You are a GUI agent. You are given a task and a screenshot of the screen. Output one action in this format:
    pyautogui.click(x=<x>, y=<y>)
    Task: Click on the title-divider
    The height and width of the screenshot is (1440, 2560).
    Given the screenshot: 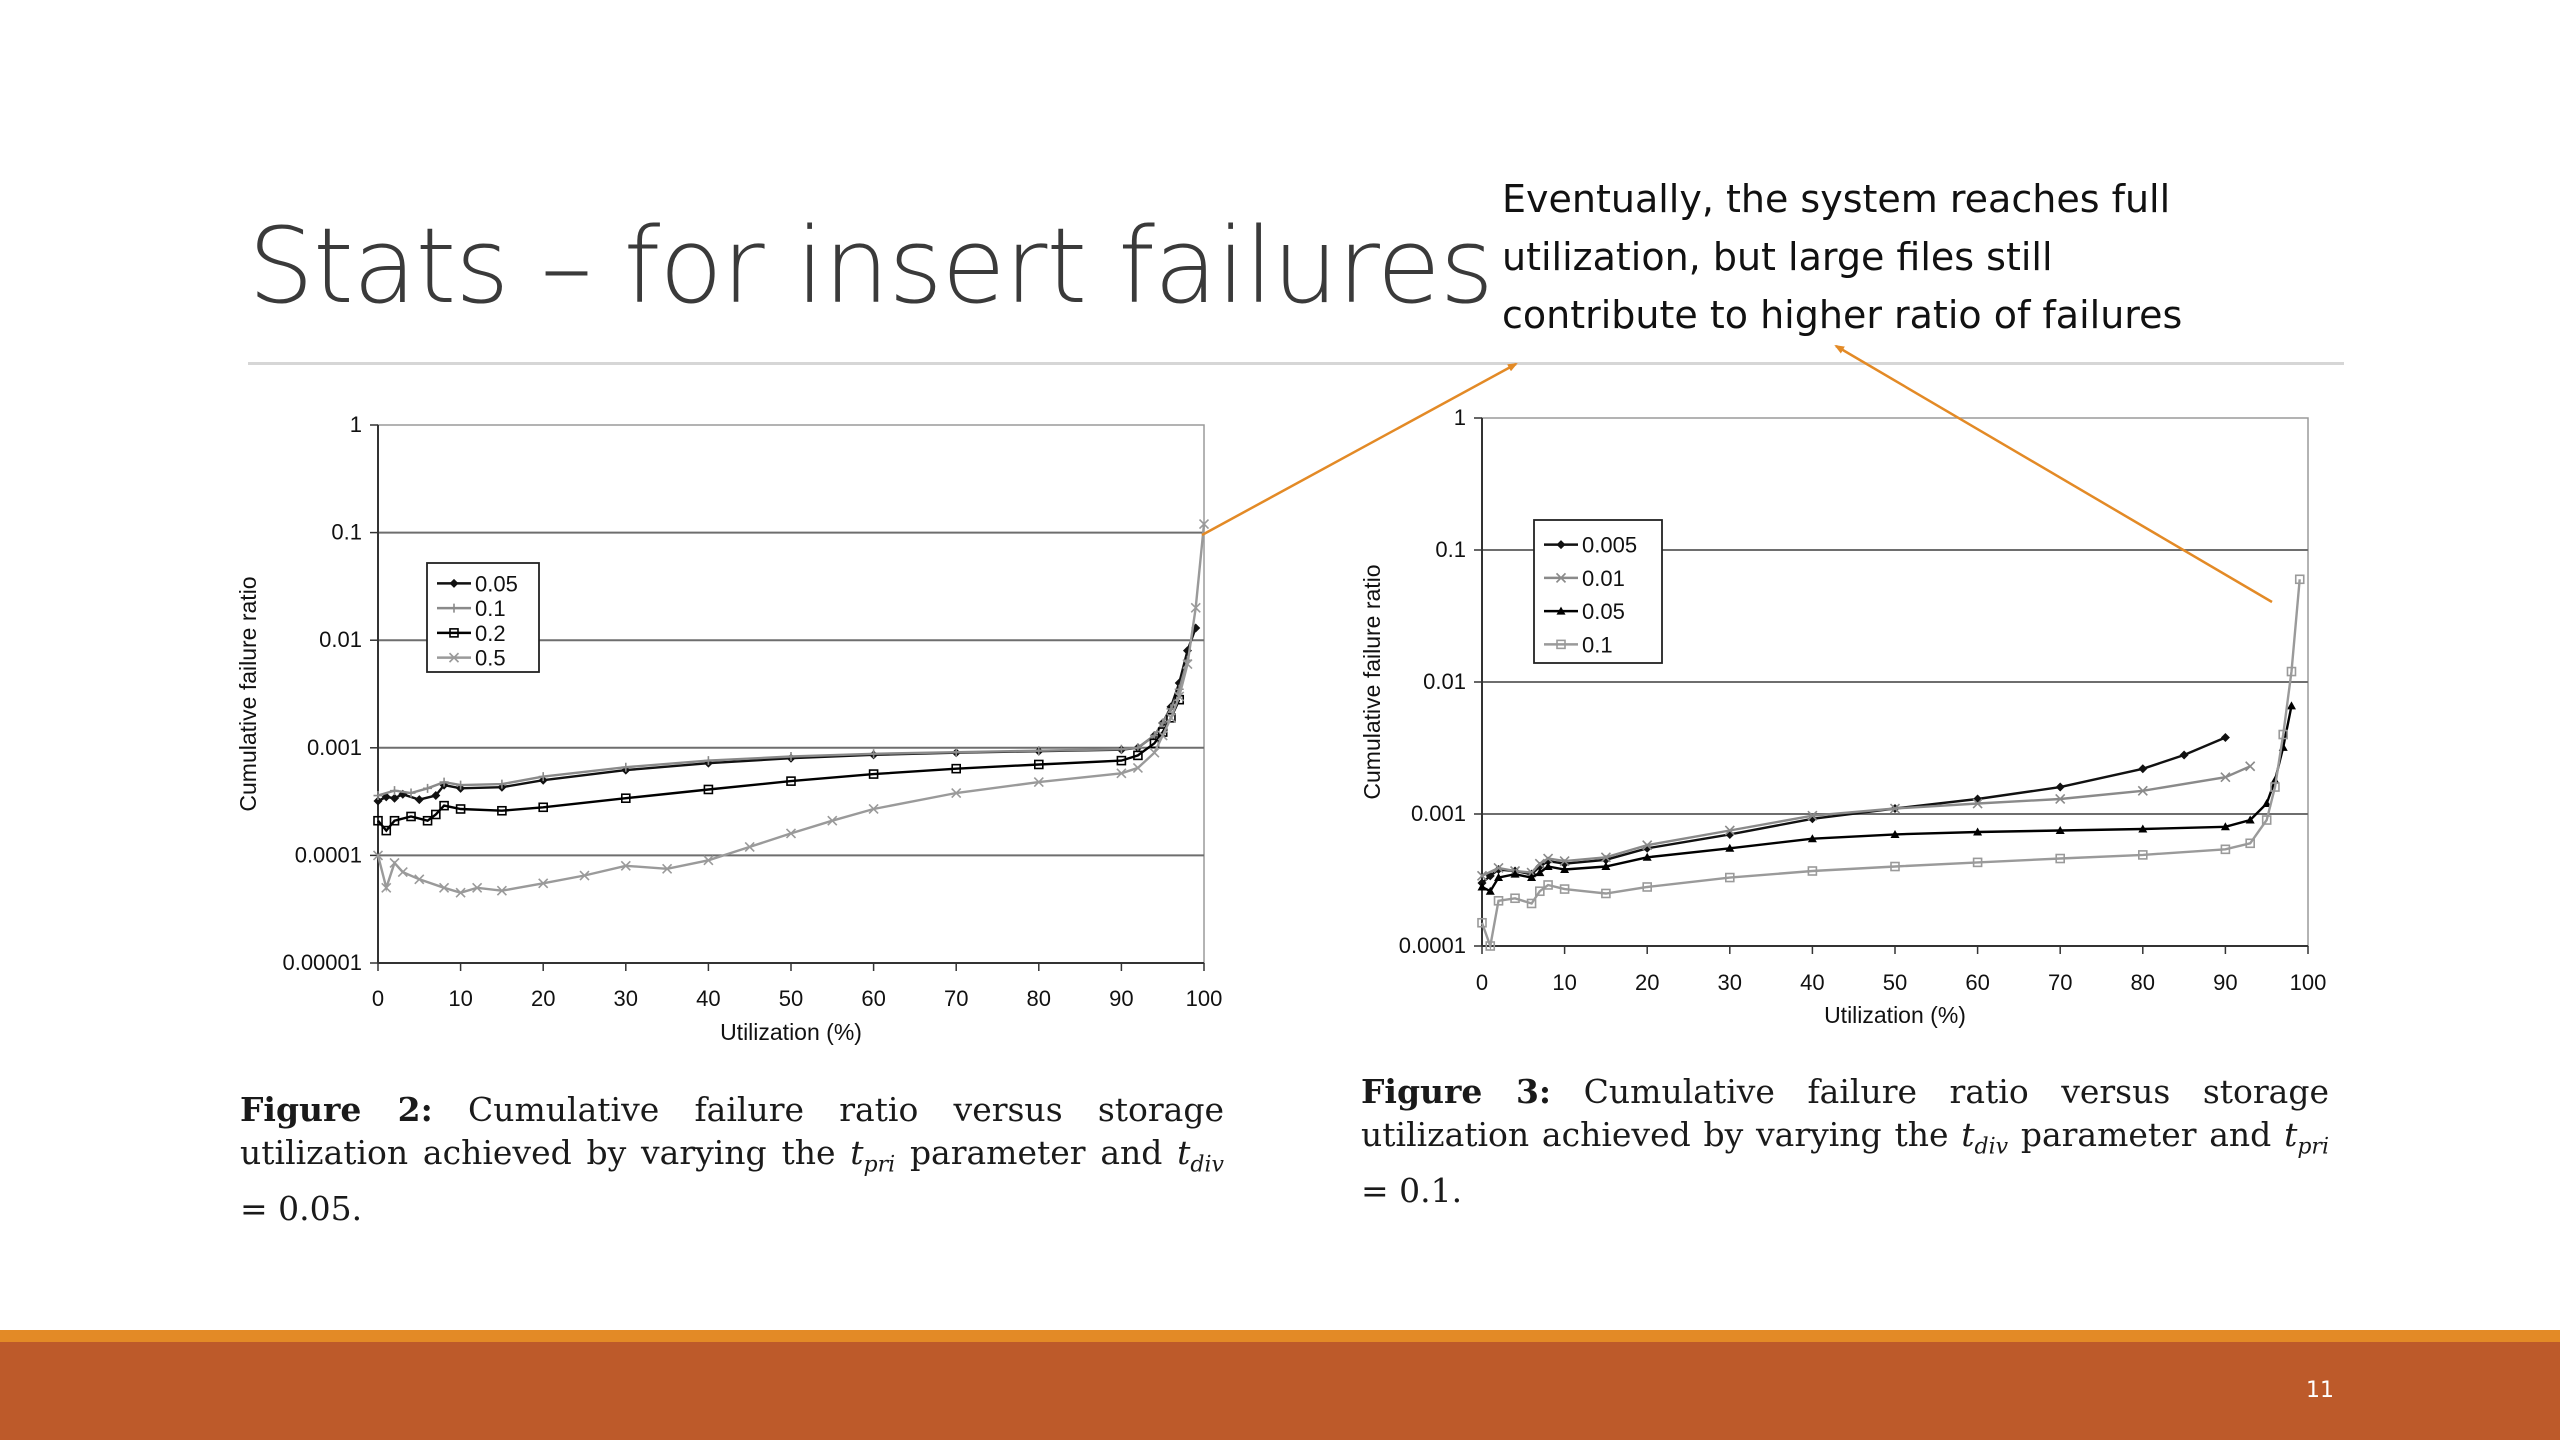 What is the action you would take?
    pyautogui.click(x=1296, y=363)
    